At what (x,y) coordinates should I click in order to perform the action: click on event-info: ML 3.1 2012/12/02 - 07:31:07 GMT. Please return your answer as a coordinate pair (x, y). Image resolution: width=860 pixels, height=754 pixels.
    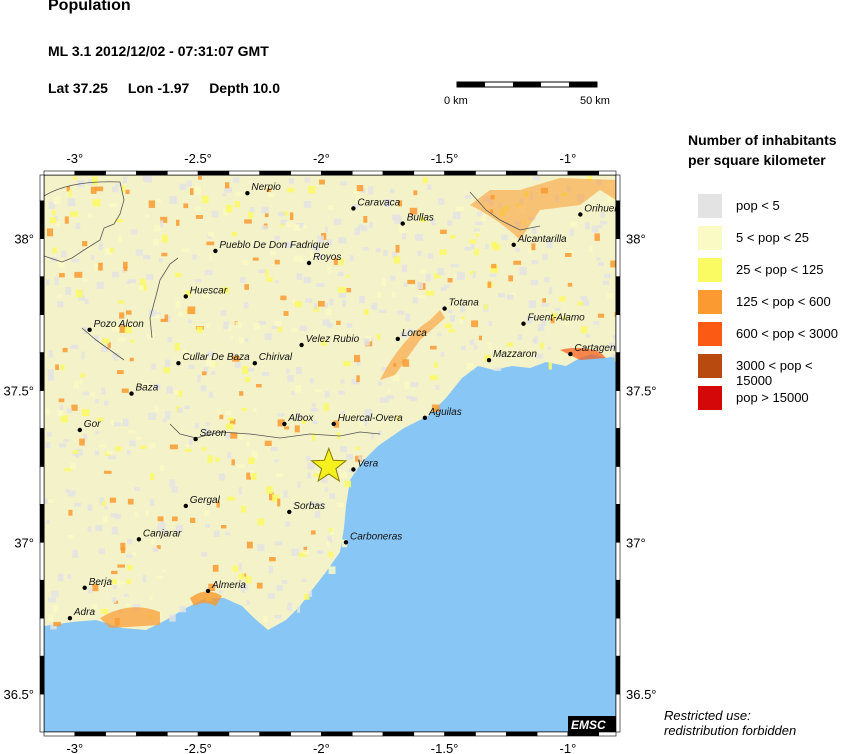
    Looking at the image, I should click on (158, 51).